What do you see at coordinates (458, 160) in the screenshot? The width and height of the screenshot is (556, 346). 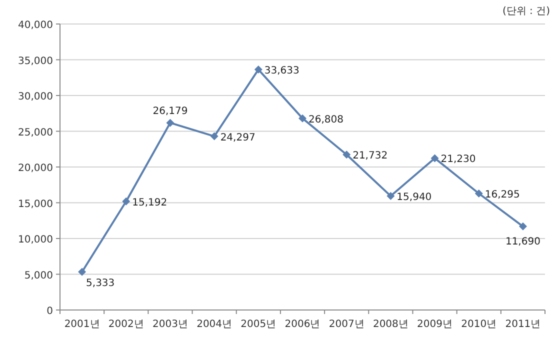 I see `data-label: 21,230` at bounding box center [458, 160].